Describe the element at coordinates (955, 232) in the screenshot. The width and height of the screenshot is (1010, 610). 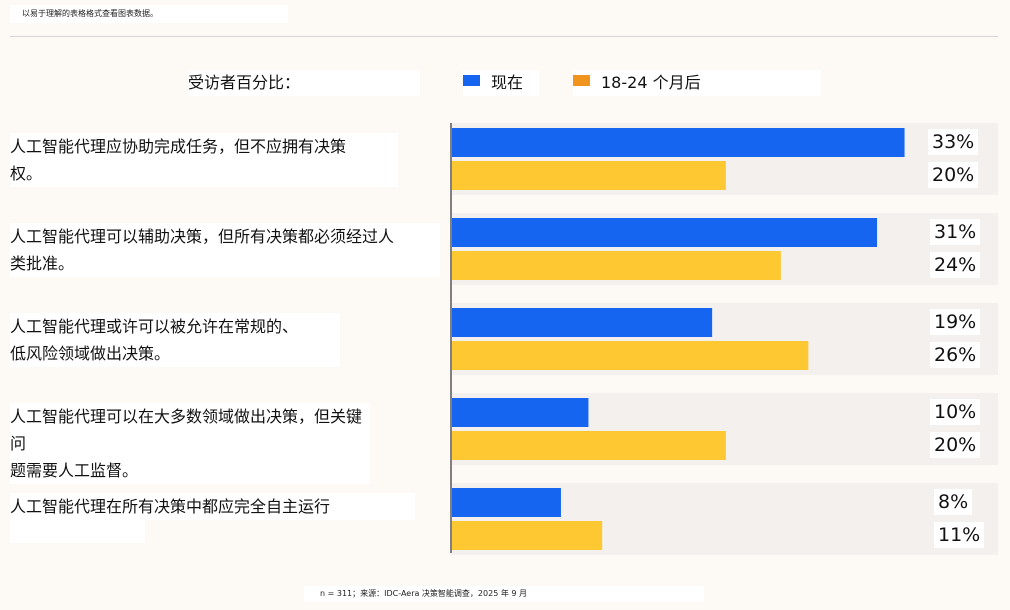
I see `data-label: 31%` at that location.